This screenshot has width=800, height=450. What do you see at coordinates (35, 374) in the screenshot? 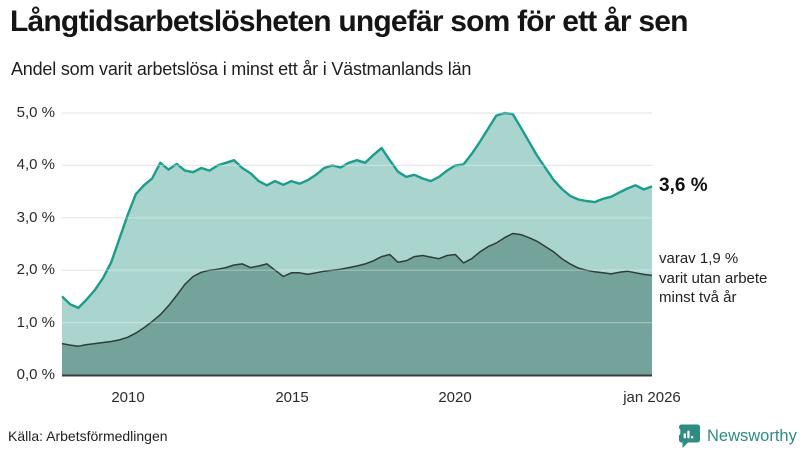
I see `y-tick-0: 0,0 %` at bounding box center [35, 374].